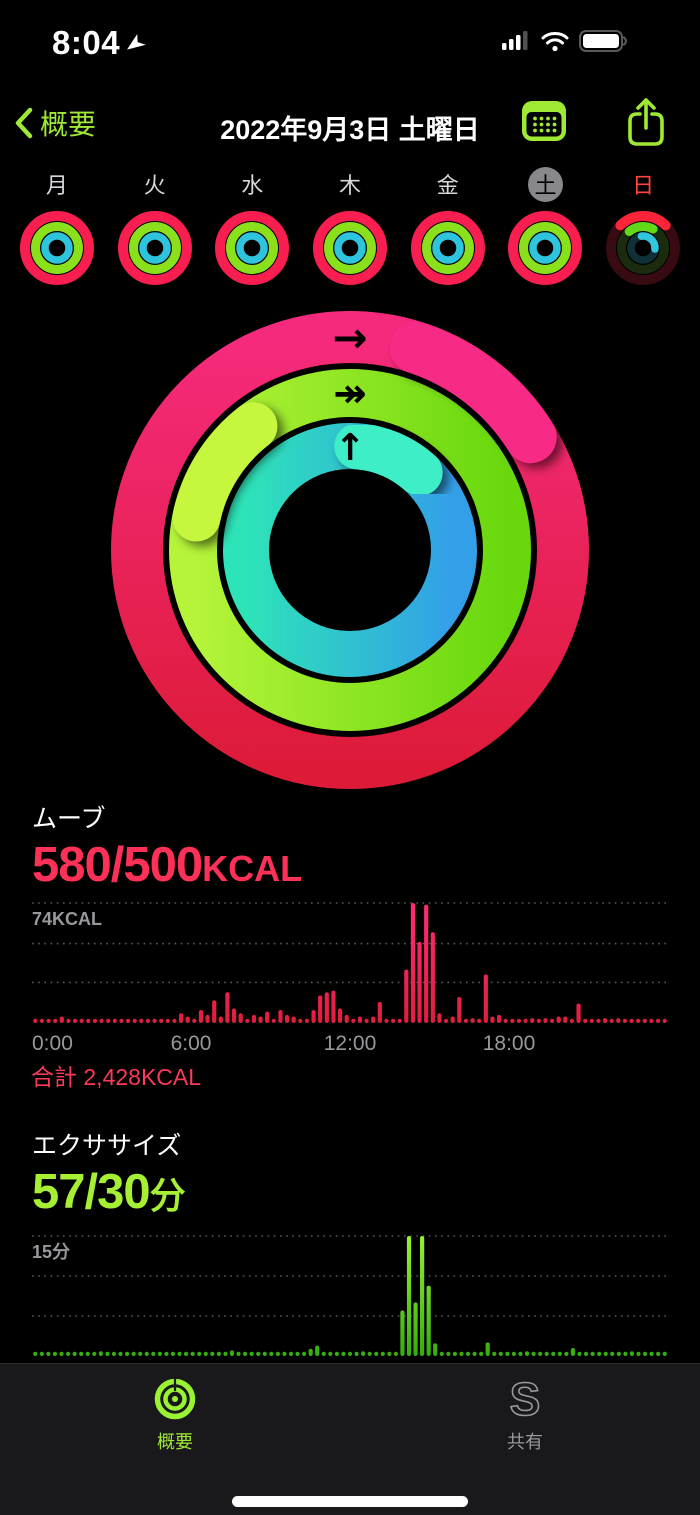  What do you see at coordinates (349, 337) in the screenshot?
I see `move-arrow-icon: →` at bounding box center [349, 337].